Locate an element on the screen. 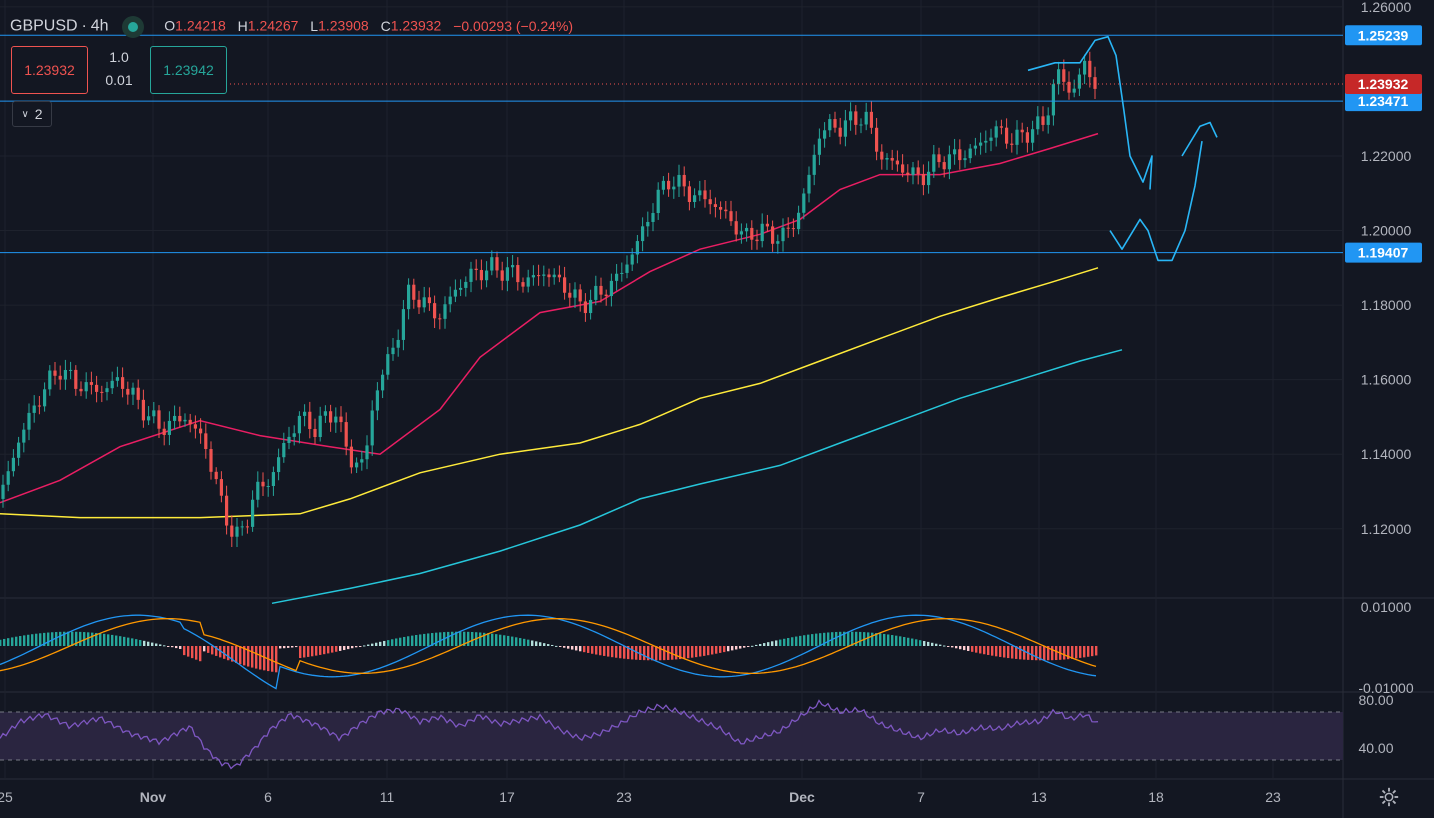 The image size is (1434, 818). interval-label: 4h is located at coordinates (99, 26).